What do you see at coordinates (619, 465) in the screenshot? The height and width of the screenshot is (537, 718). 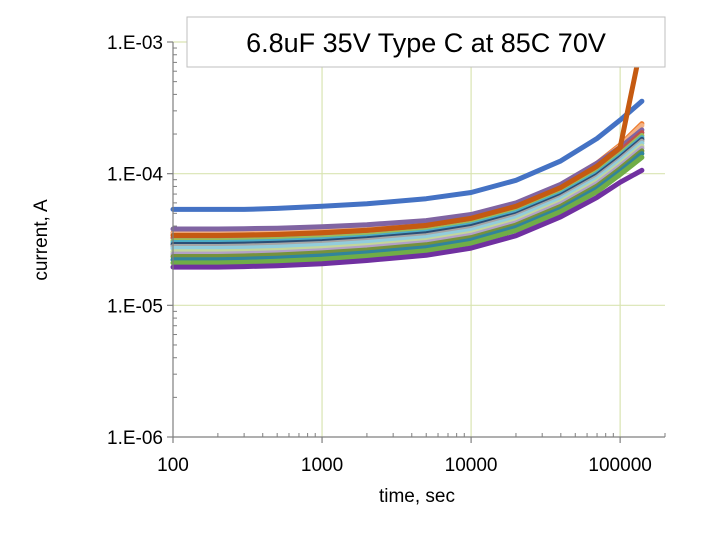 I see `x-tick-label: 100000` at bounding box center [619, 465].